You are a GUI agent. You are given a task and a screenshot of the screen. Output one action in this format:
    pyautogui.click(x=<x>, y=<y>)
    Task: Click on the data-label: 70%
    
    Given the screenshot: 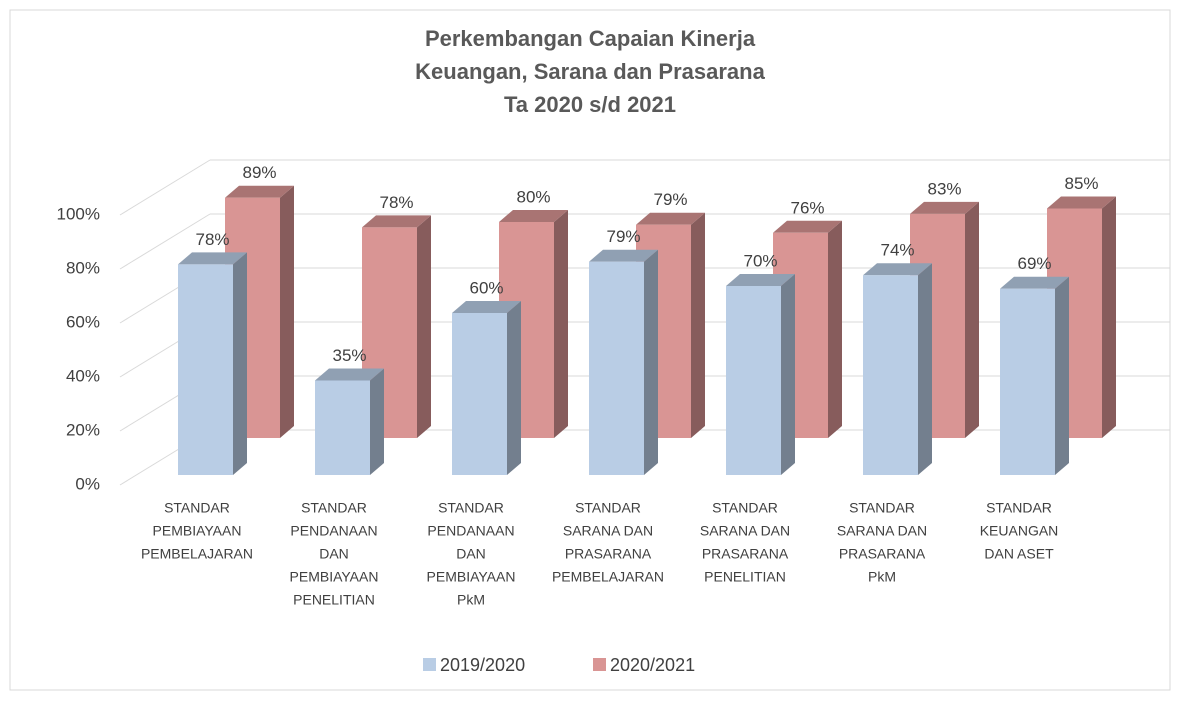 What is the action you would take?
    pyautogui.click(x=760, y=260)
    